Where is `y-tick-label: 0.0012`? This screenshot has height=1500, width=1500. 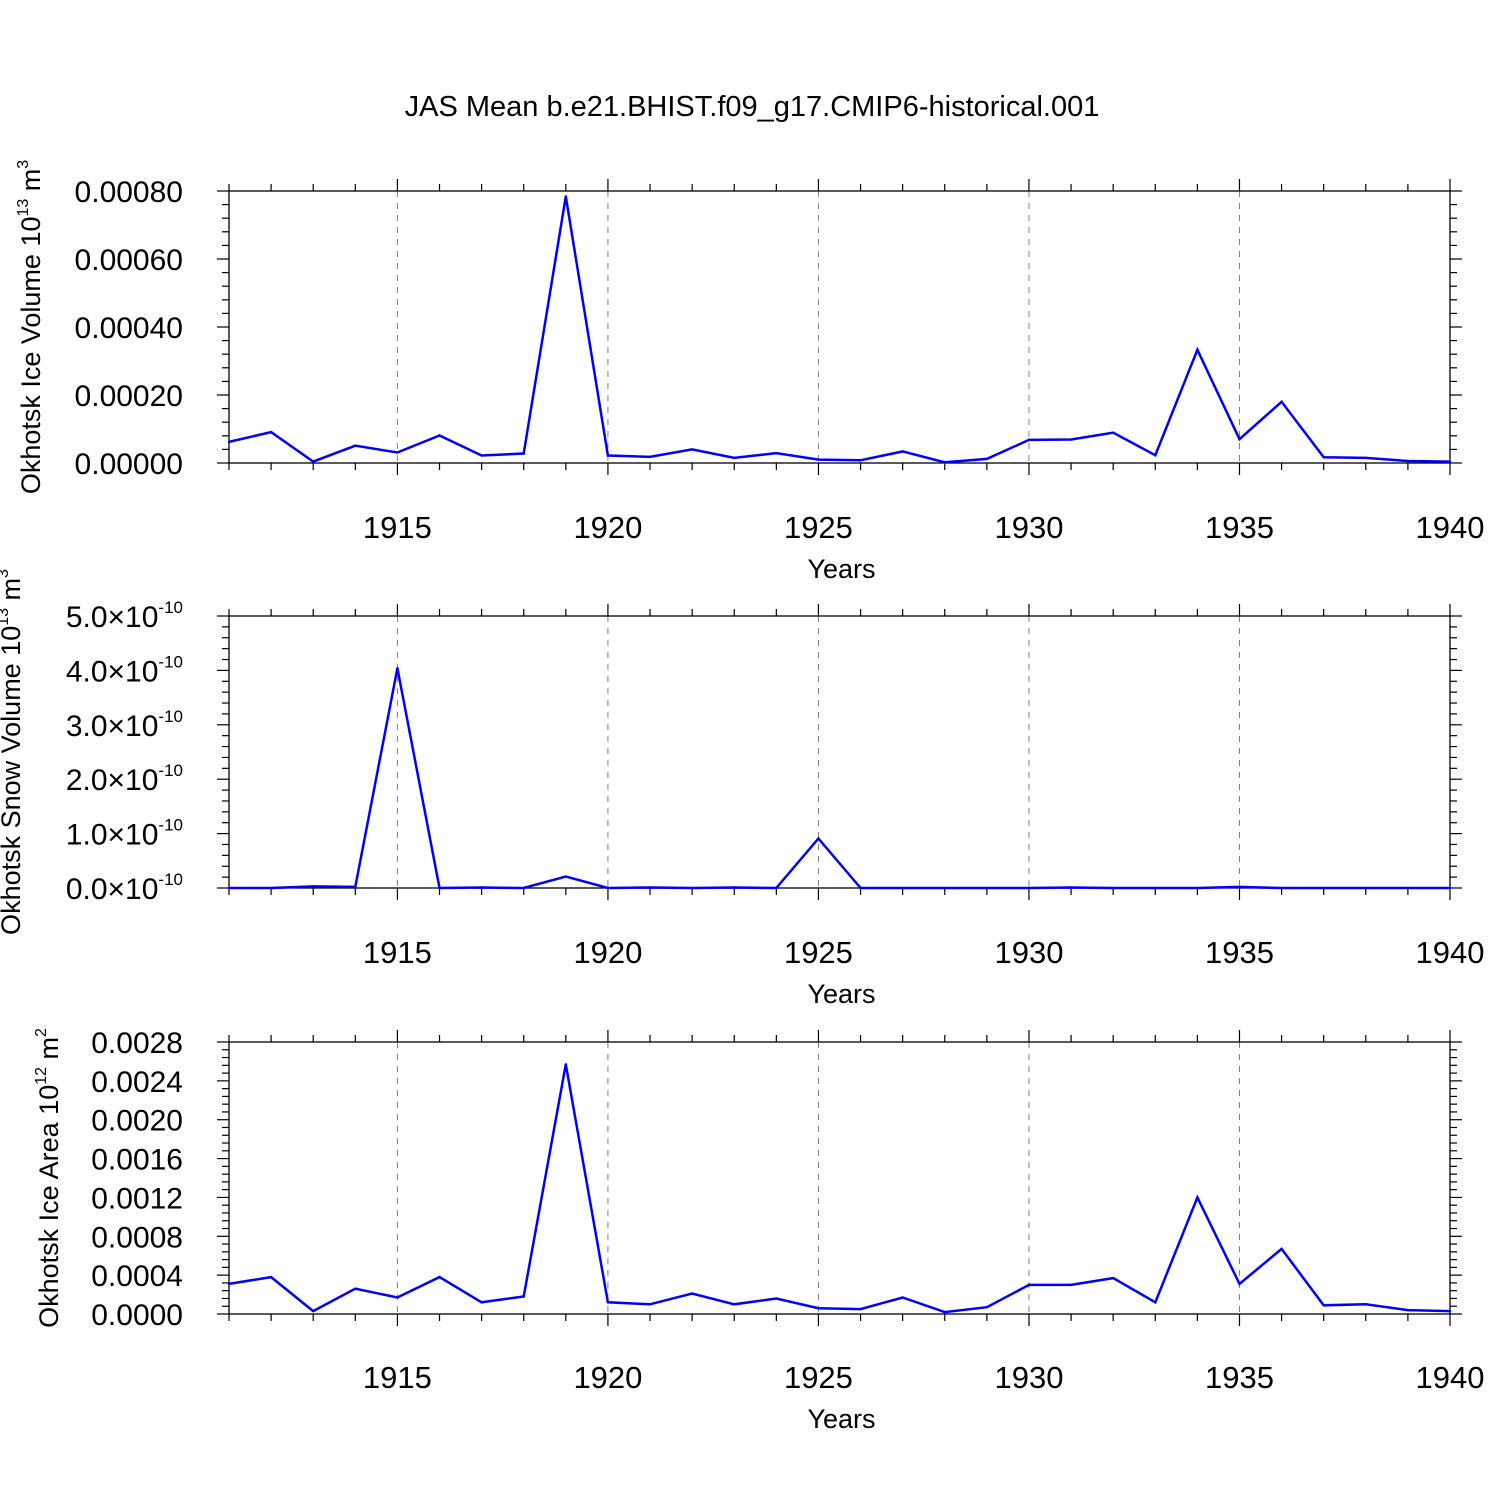 y-tick-label: 0.0012 is located at coordinates (137, 1198).